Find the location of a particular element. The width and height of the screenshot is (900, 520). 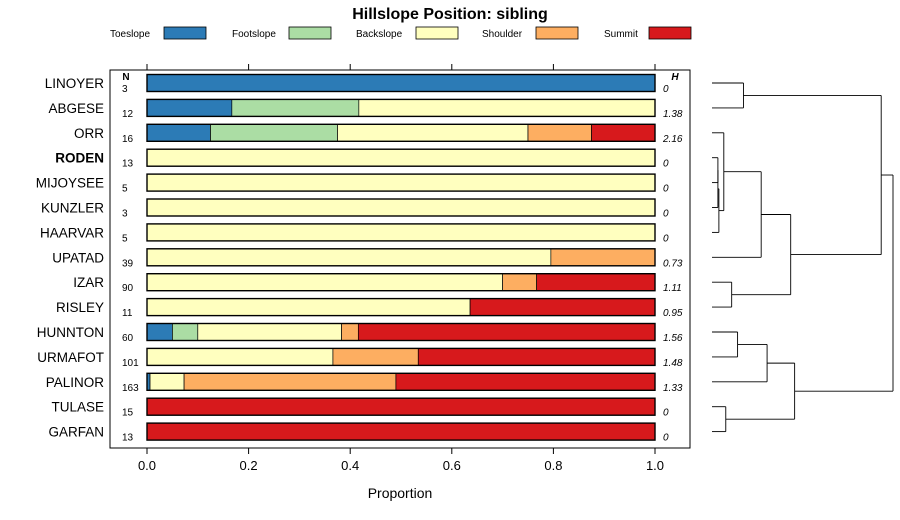

bar-segment-orr-shoulder is located at coordinates (559, 132).